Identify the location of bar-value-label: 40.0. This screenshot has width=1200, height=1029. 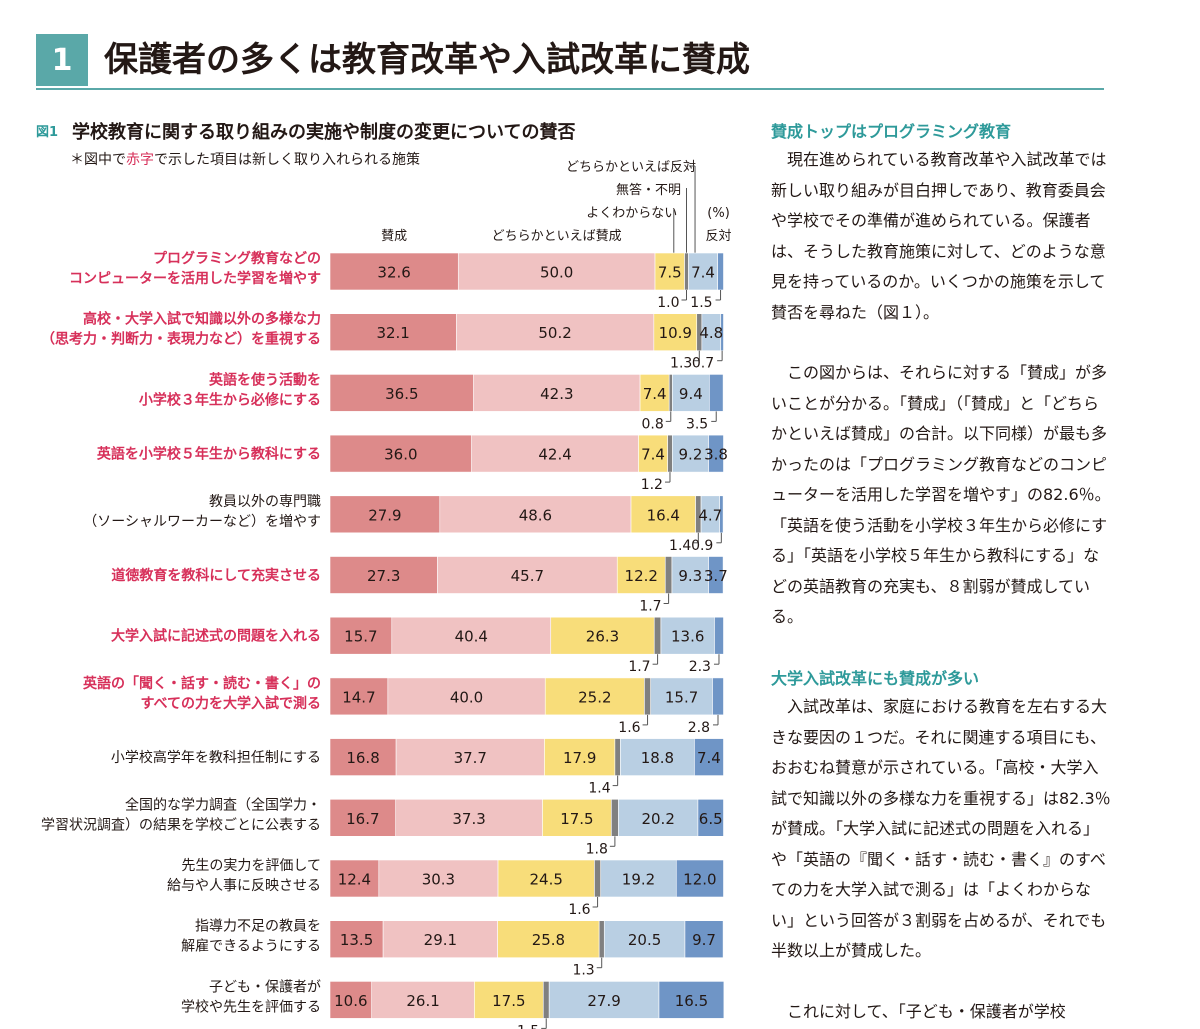
(466, 697).